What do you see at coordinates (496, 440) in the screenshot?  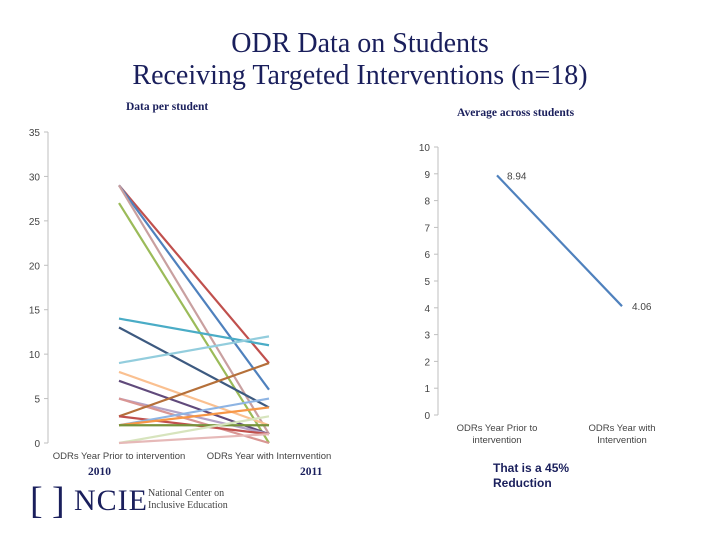 I see `x-category-label: intervention` at bounding box center [496, 440].